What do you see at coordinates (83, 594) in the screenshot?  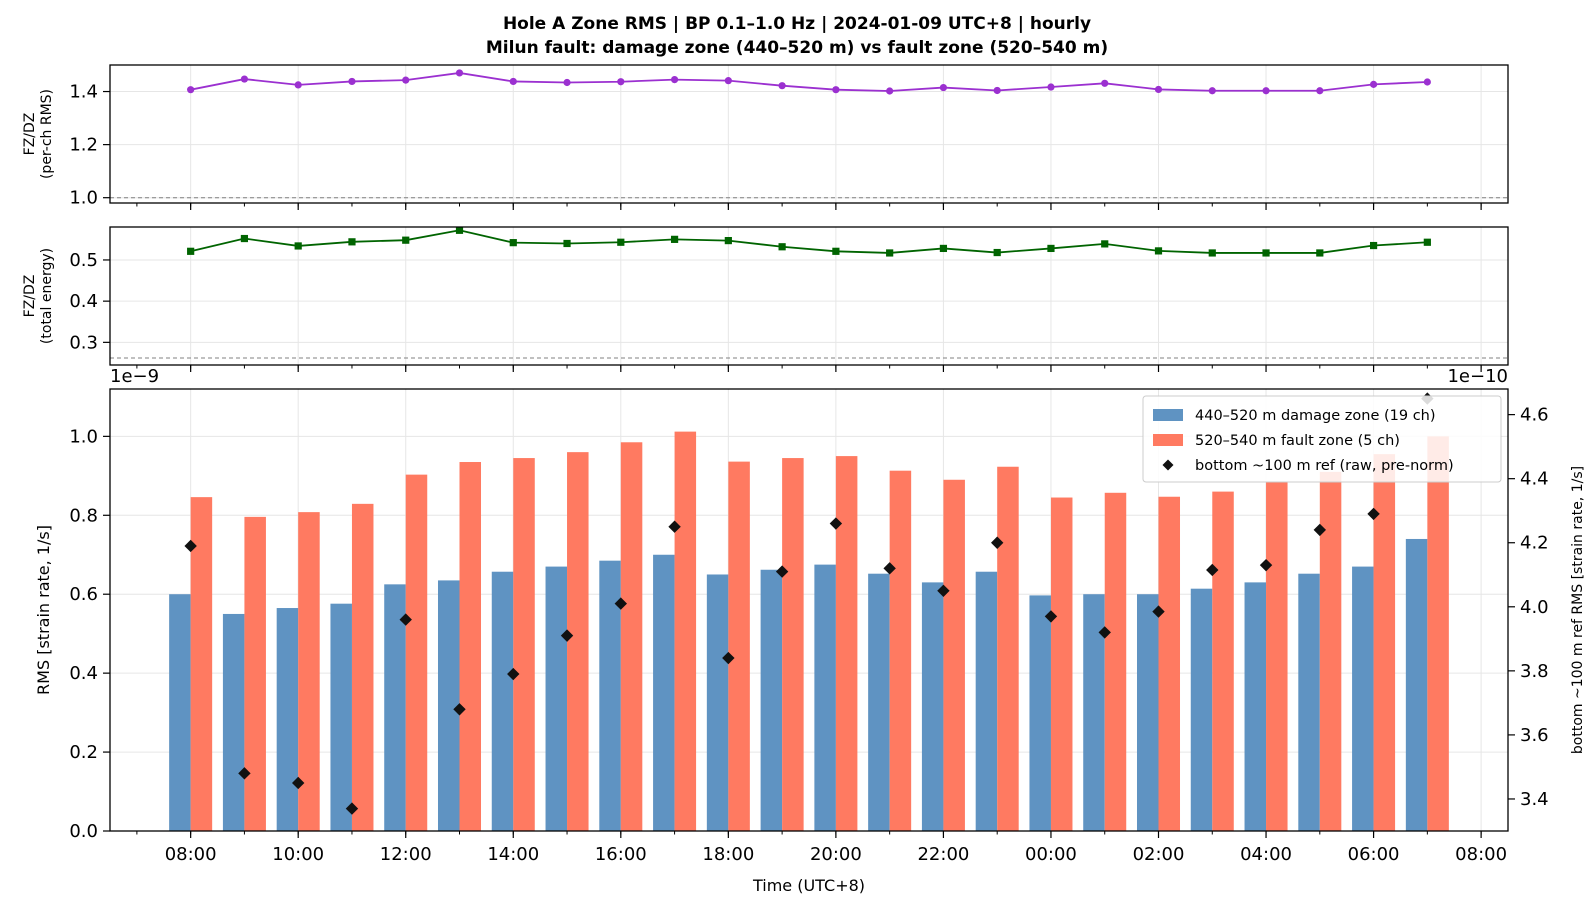 I see `y-tick-label: 0.6` at bounding box center [83, 594].